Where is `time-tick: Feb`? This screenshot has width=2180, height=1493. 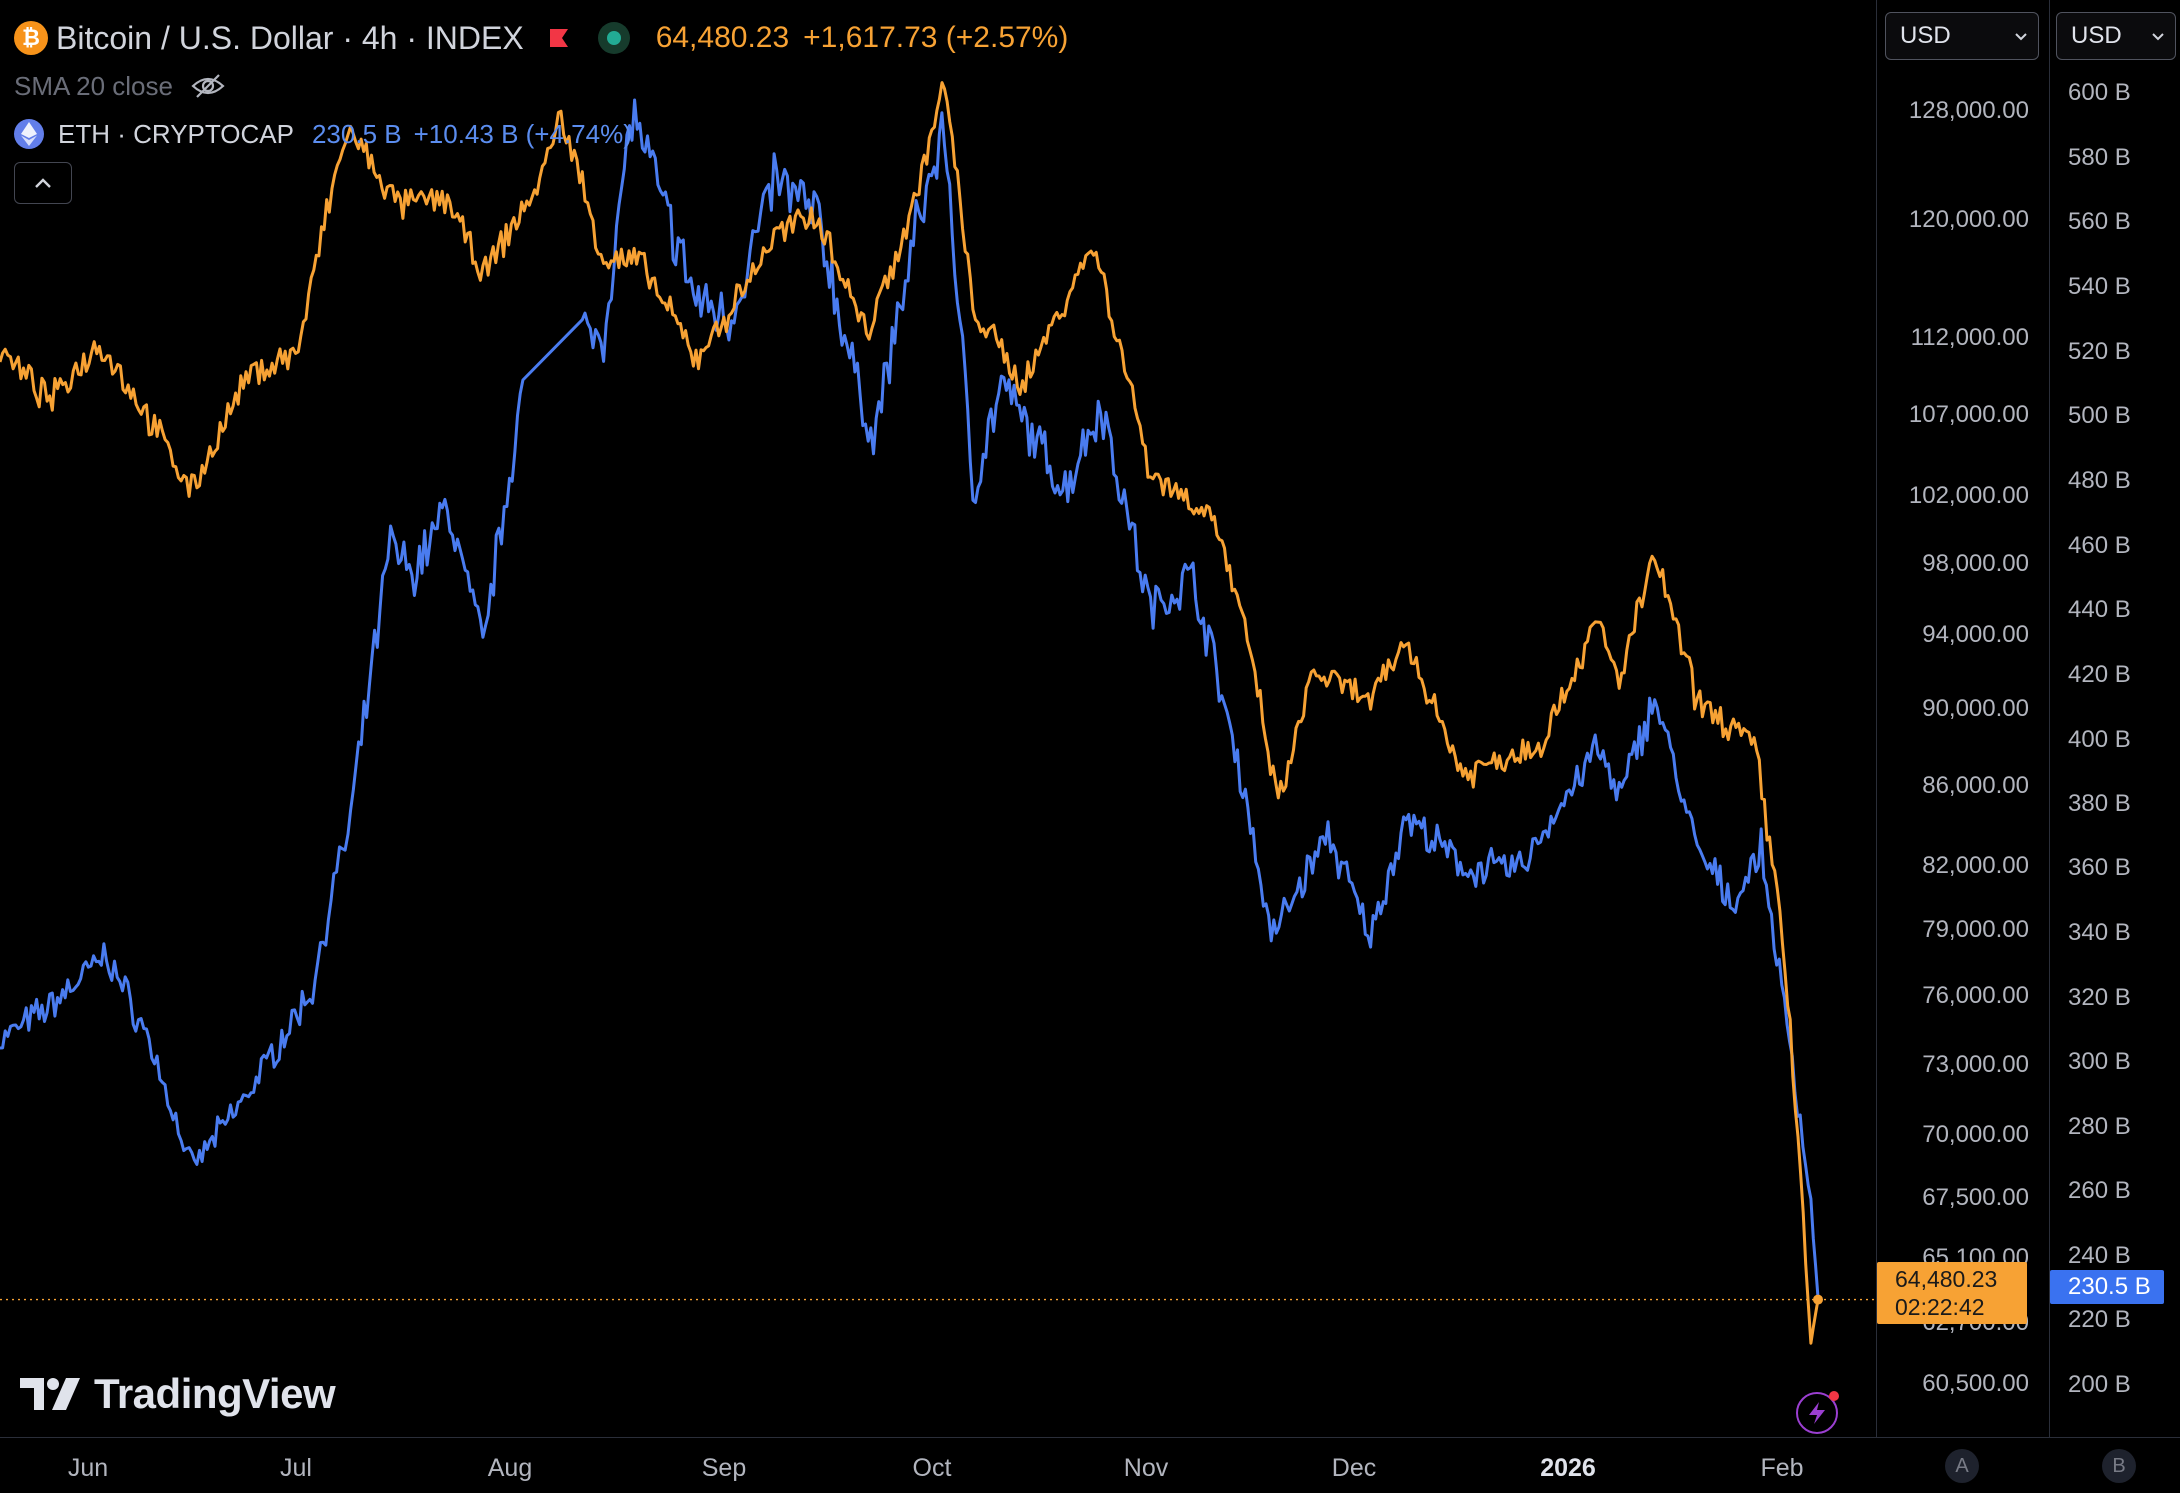 time-tick: Feb is located at coordinates (1782, 1468).